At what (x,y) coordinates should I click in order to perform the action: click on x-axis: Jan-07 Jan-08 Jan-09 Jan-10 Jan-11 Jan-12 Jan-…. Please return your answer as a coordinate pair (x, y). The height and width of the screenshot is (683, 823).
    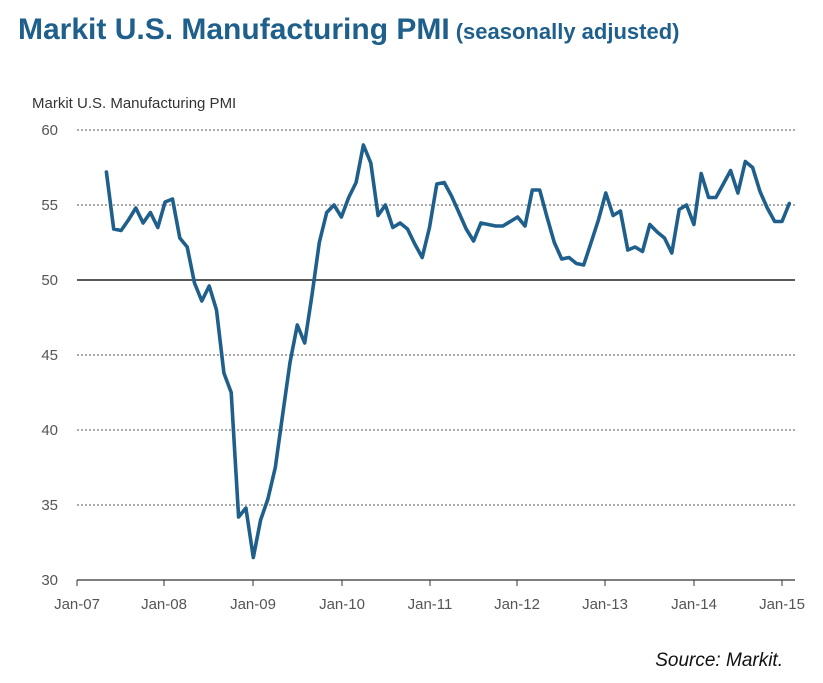
    Looking at the image, I should click on (429, 596).